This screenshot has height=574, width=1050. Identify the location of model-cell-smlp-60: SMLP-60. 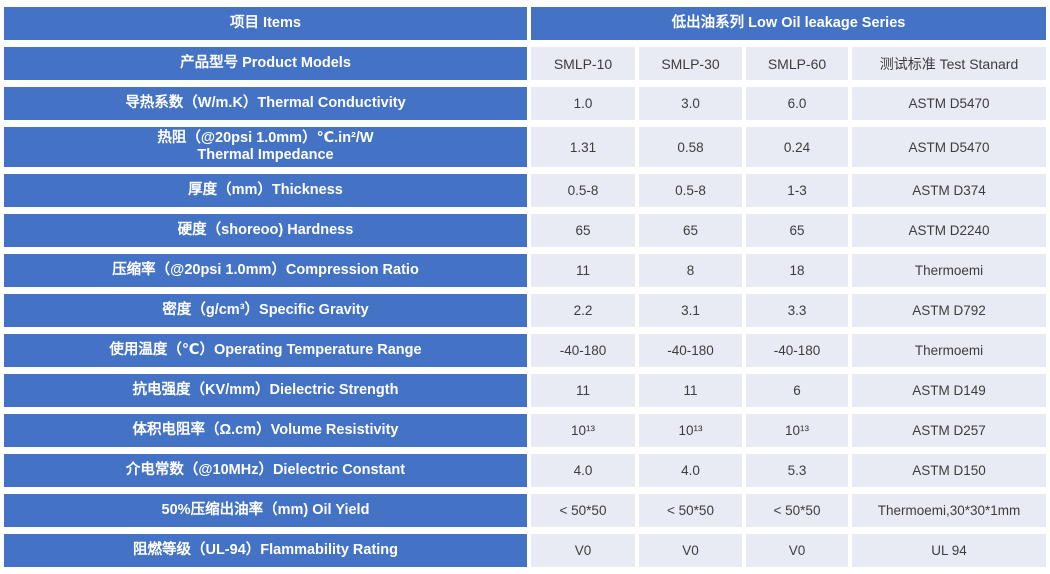
(797, 63).